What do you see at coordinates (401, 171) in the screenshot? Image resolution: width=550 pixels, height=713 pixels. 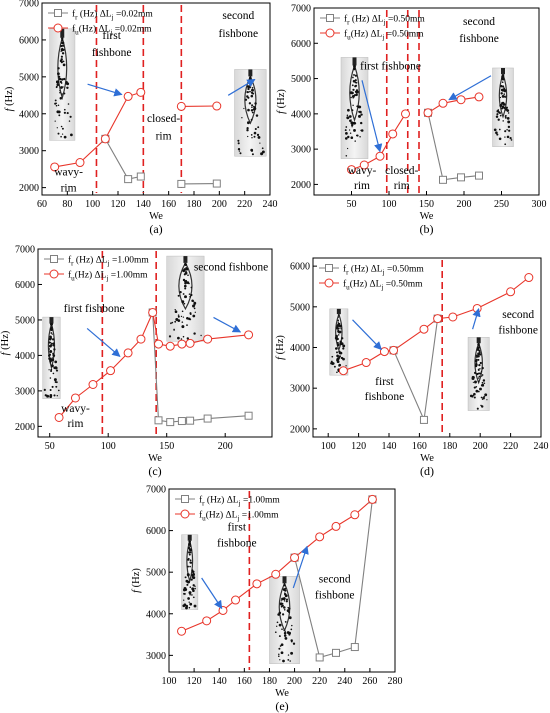 I see `regime-annotation: closed-` at bounding box center [401, 171].